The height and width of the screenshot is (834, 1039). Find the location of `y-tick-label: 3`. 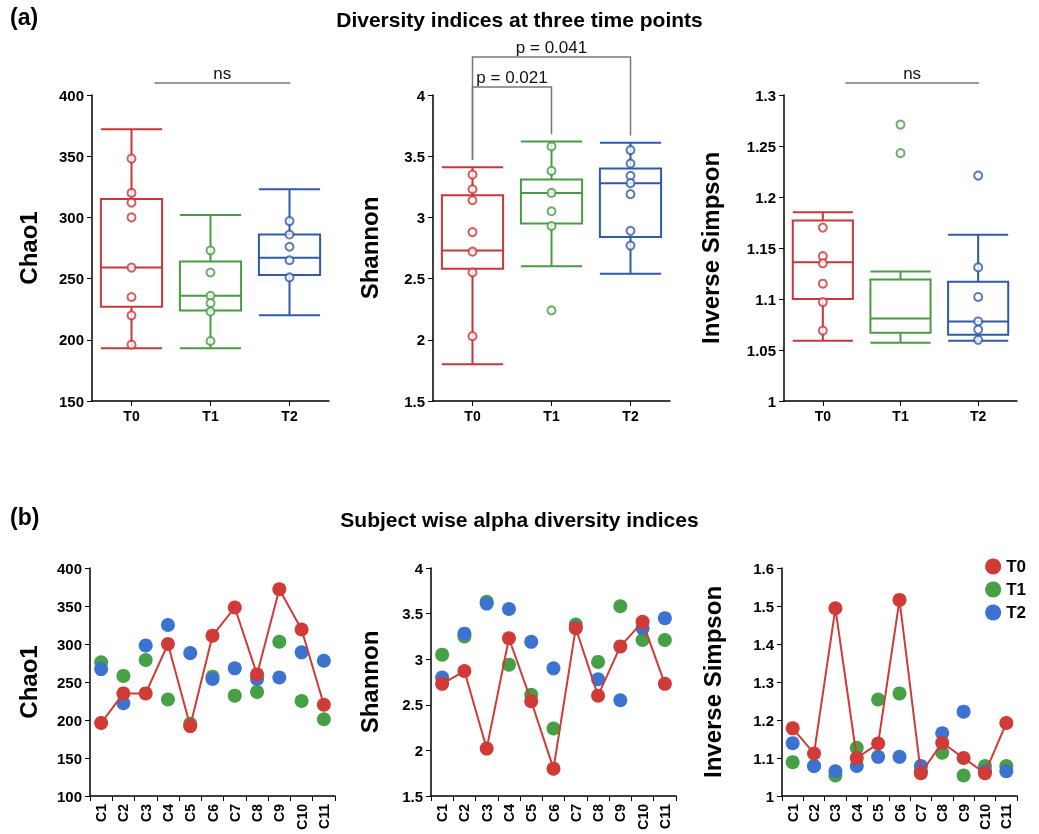

y-tick-label: 3 is located at coordinates (420, 217).